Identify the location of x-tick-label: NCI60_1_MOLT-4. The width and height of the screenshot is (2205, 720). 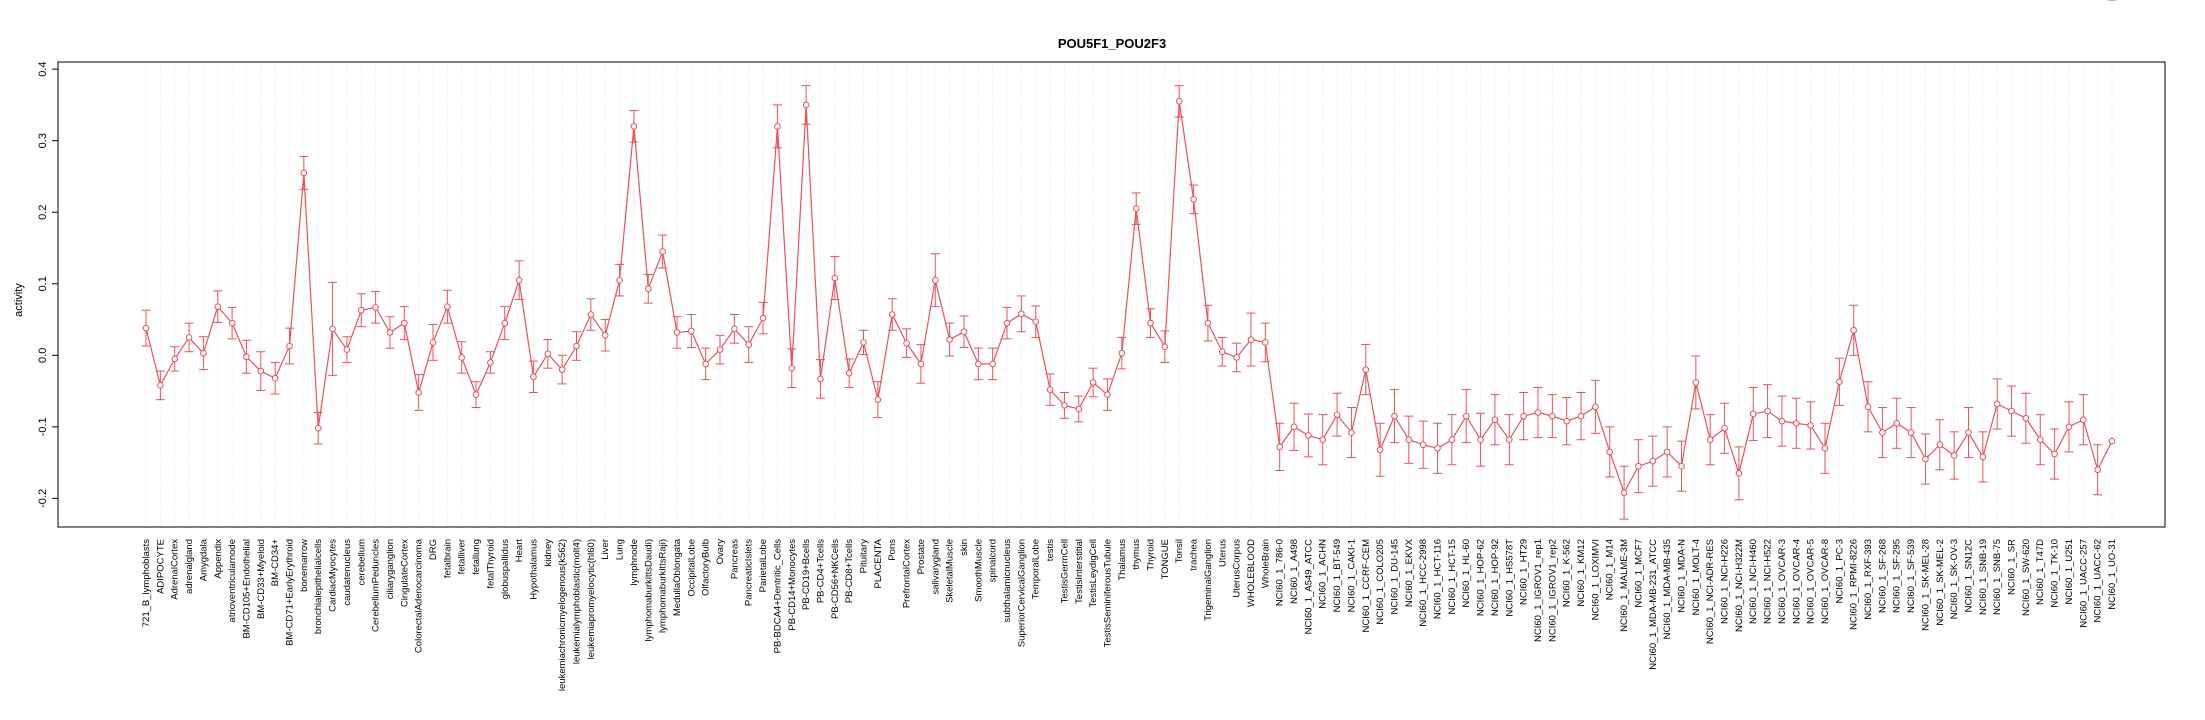
(1696, 577).